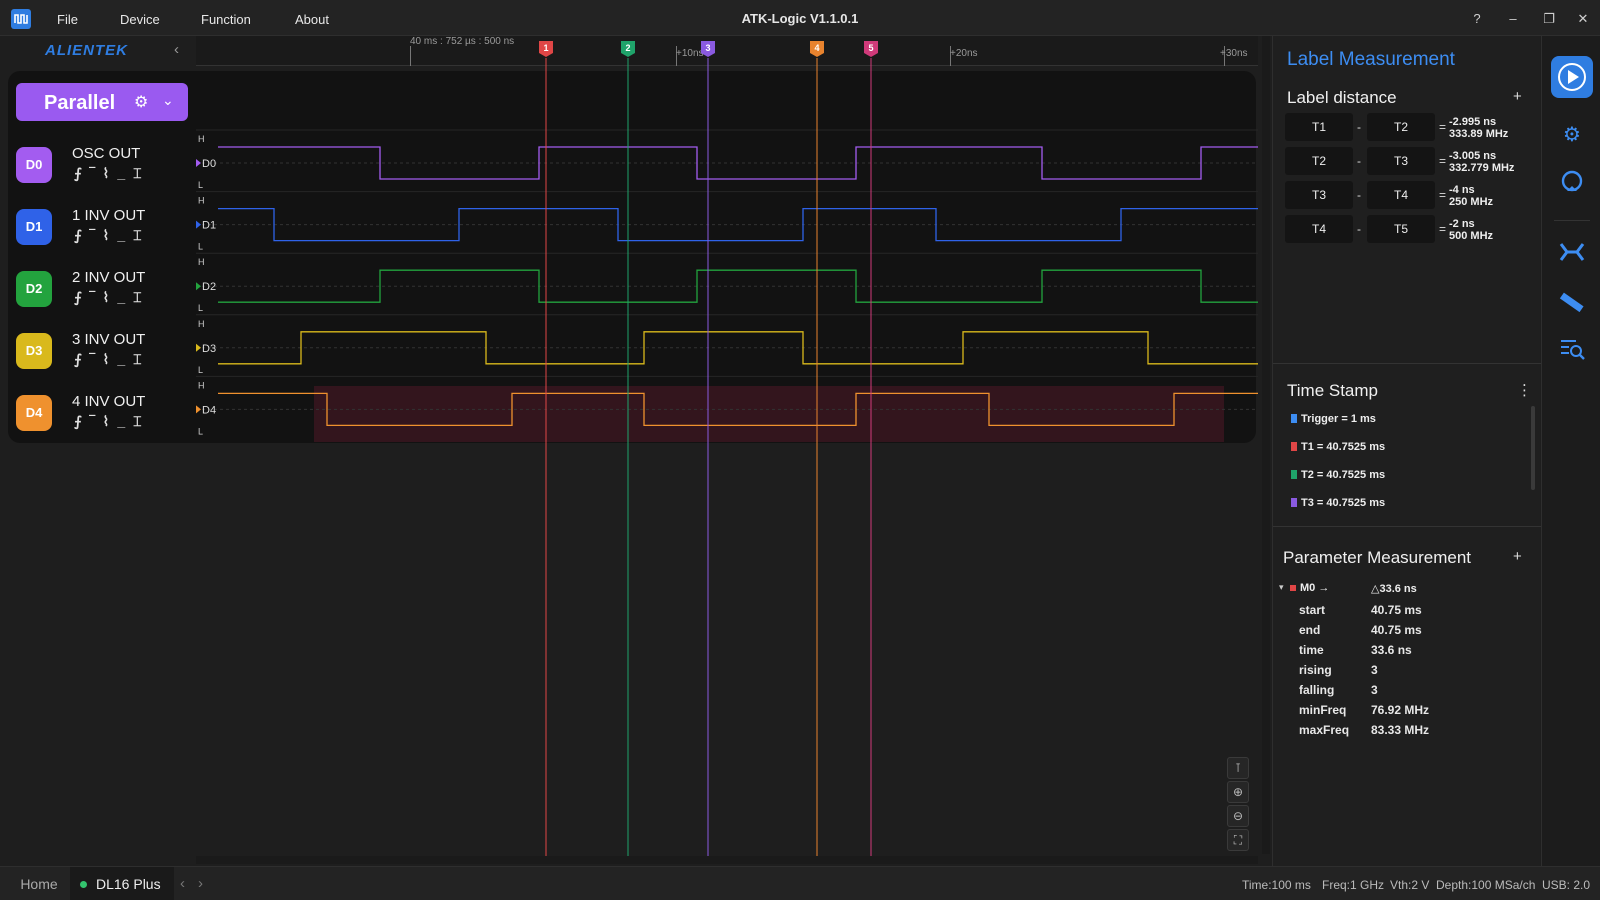 The width and height of the screenshot is (1600, 900). Describe the element at coordinates (1401, 161) in the screenshot. I see `label-b-select: T3` at that location.